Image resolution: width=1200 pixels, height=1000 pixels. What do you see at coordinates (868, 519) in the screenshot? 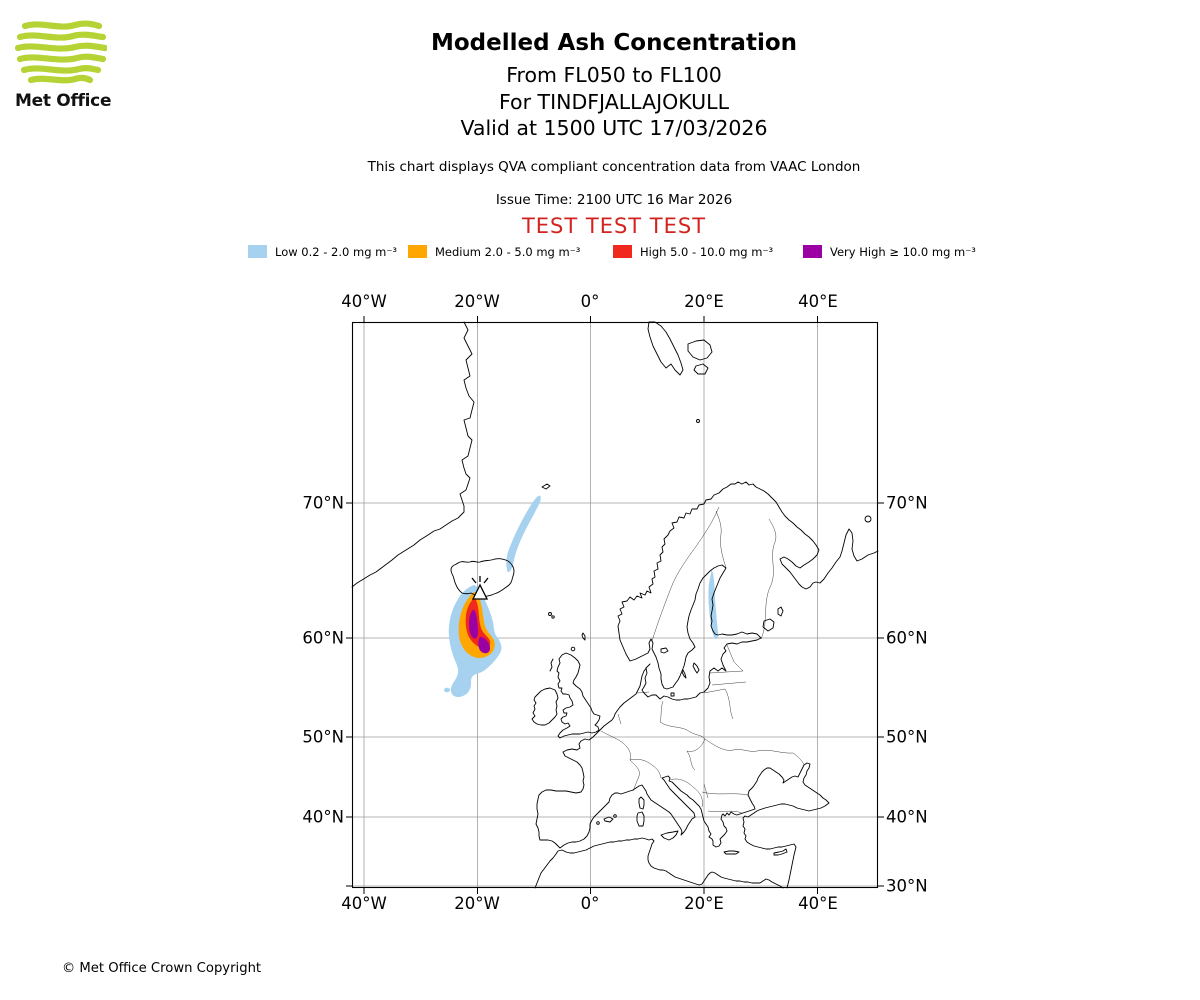
I see `coast-kolguyev` at bounding box center [868, 519].